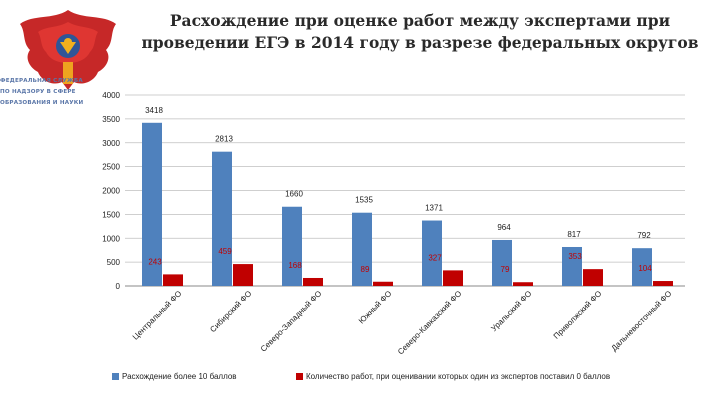 This screenshot has width=720, height=405. Describe the element at coordinates (365, 269) in the screenshot. I see `data-label-series-2: 89` at that location.